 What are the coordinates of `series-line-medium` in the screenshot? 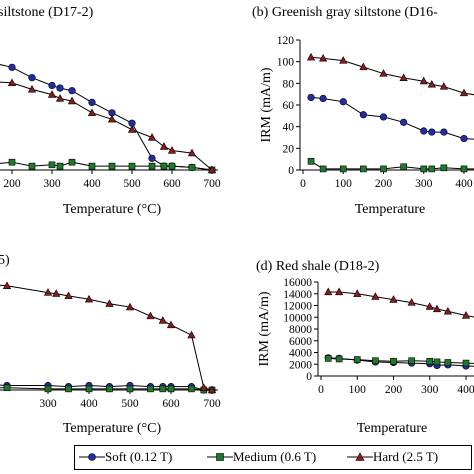 It's located at (392, 165).